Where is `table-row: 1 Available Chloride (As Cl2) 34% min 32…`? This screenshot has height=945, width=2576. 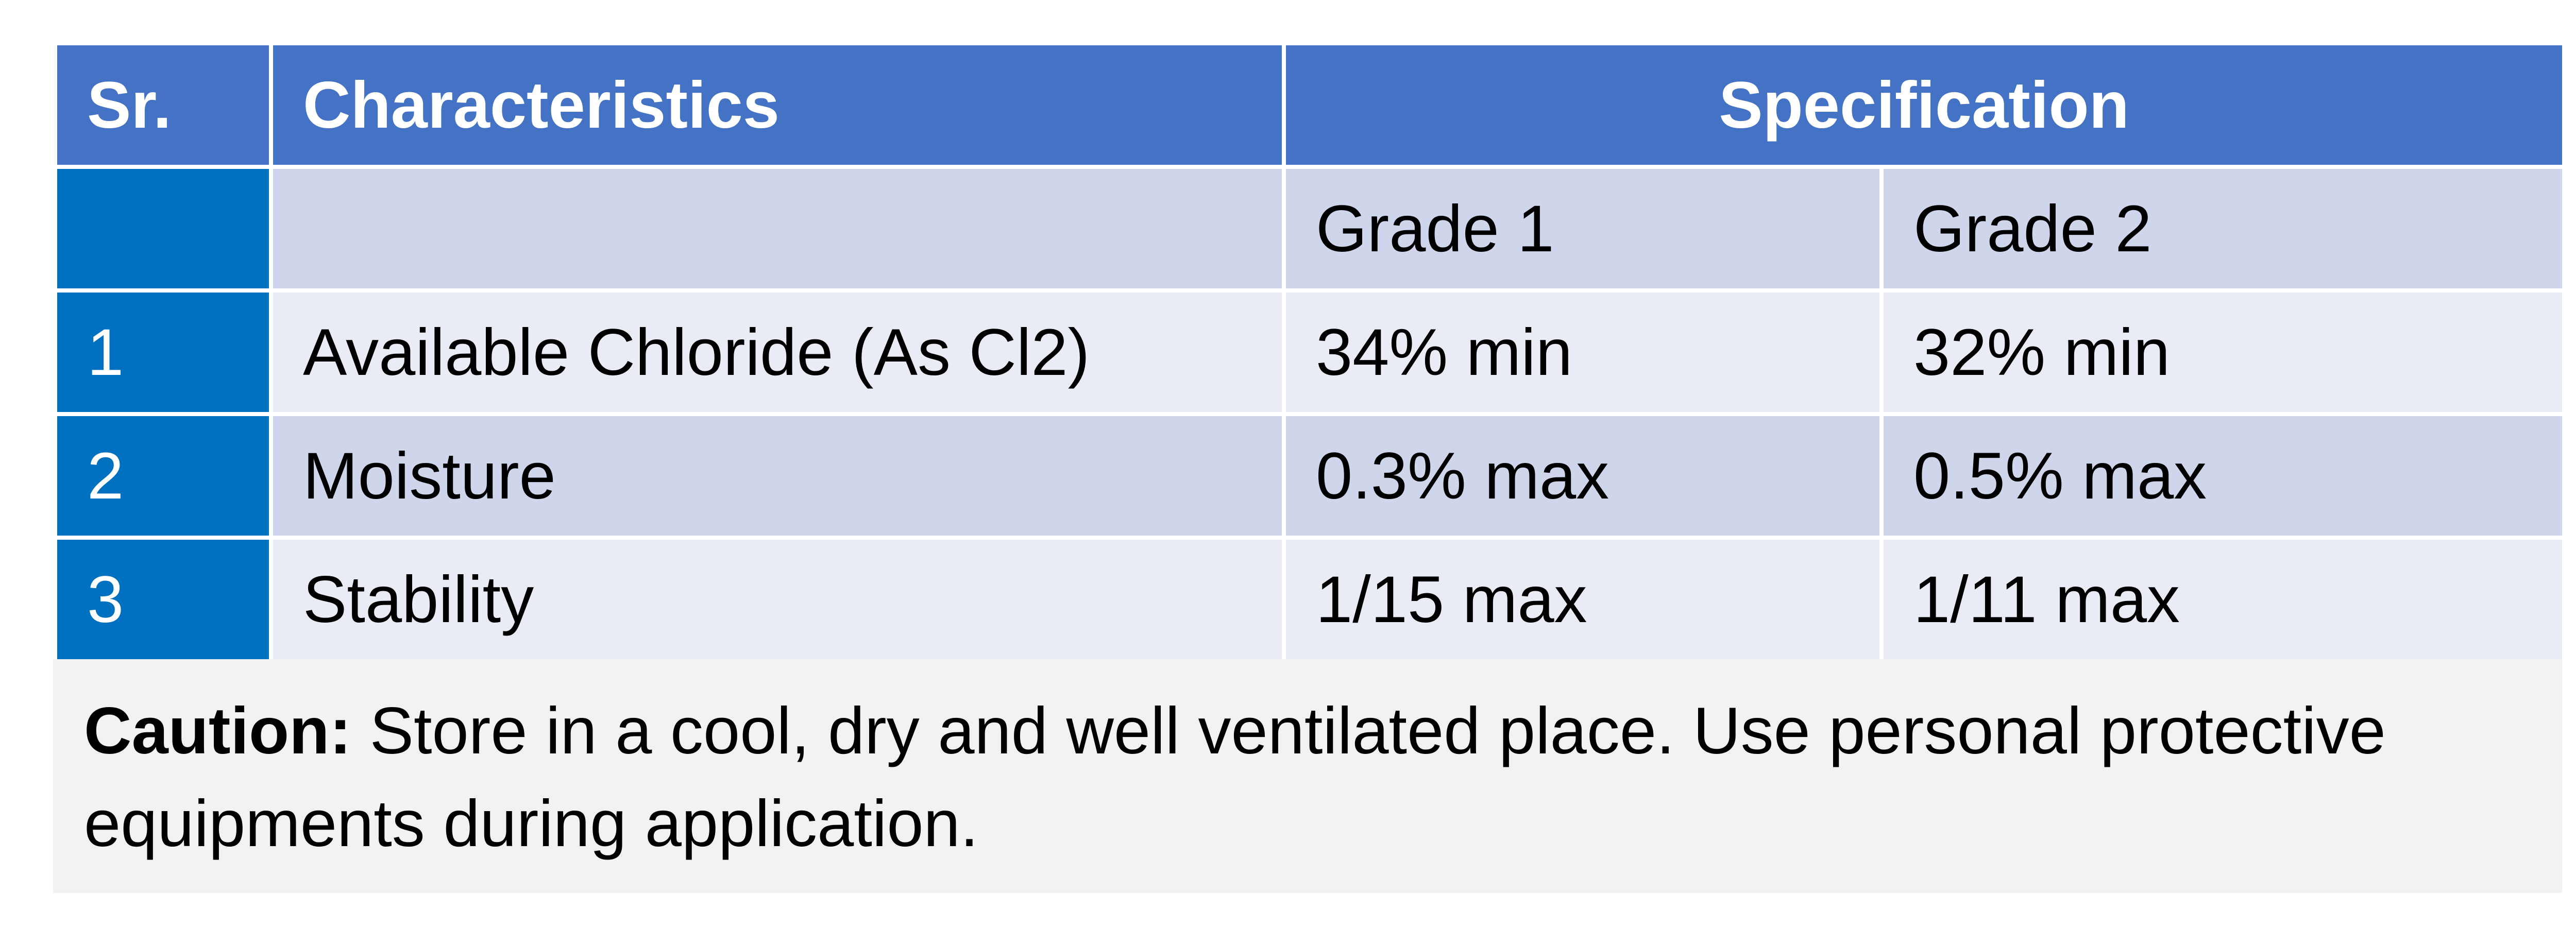 table-row: 1 Available Chloride (As Cl2) 34% min 32… is located at coordinates (1309, 352).